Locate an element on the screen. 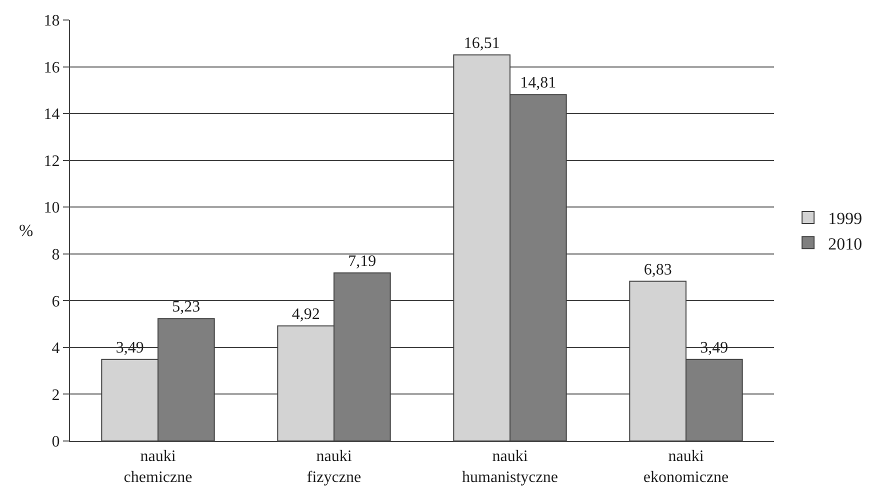 The height and width of the screenshot is (501, 884). data-label: 14,81 is located at coordinates (538, 83).